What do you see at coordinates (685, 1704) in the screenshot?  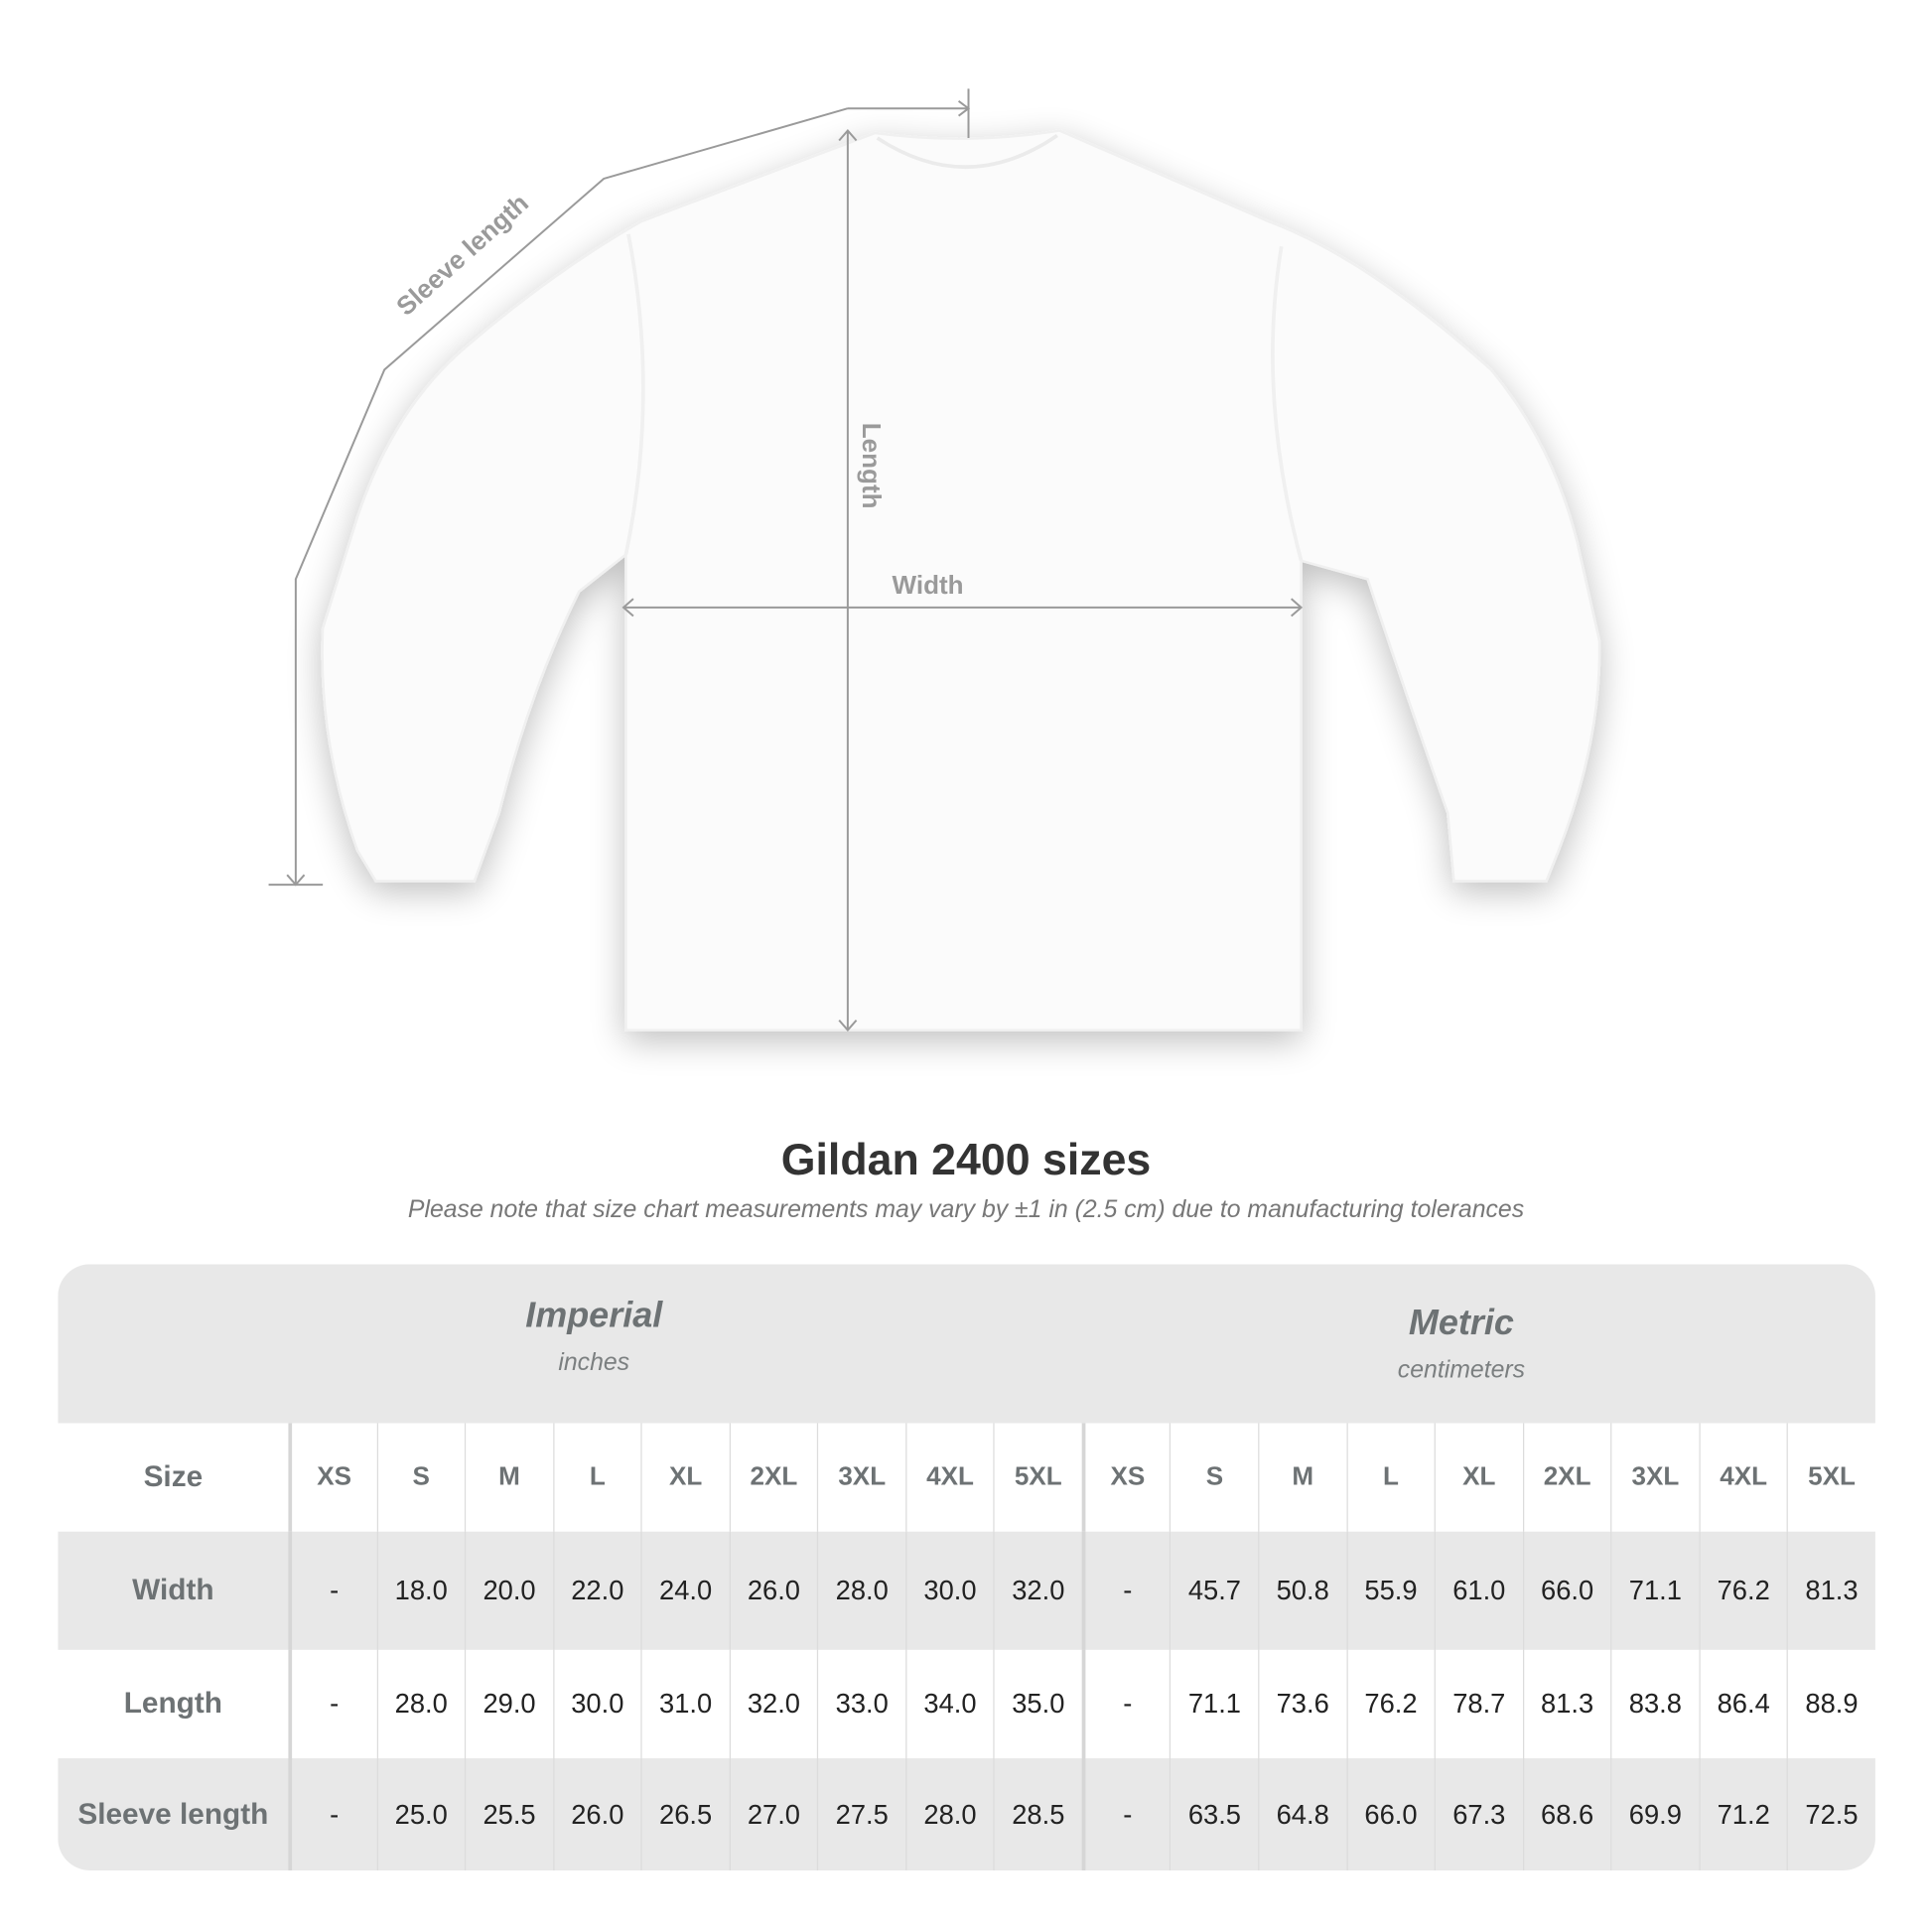 I see `cell-imperial: 31.0` at bounding box center [685, 1704].